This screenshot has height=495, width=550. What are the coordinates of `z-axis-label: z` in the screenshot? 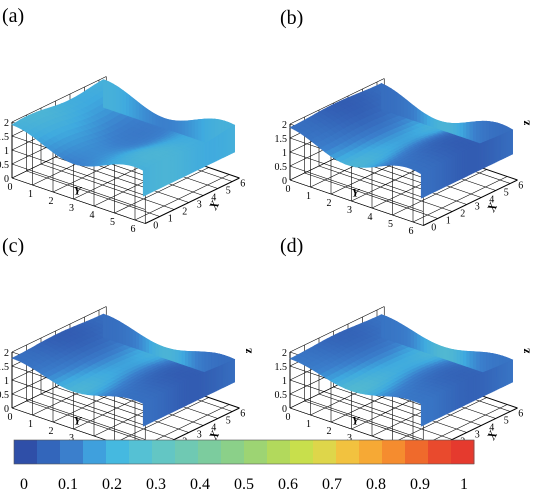 It's located at (526, 122).